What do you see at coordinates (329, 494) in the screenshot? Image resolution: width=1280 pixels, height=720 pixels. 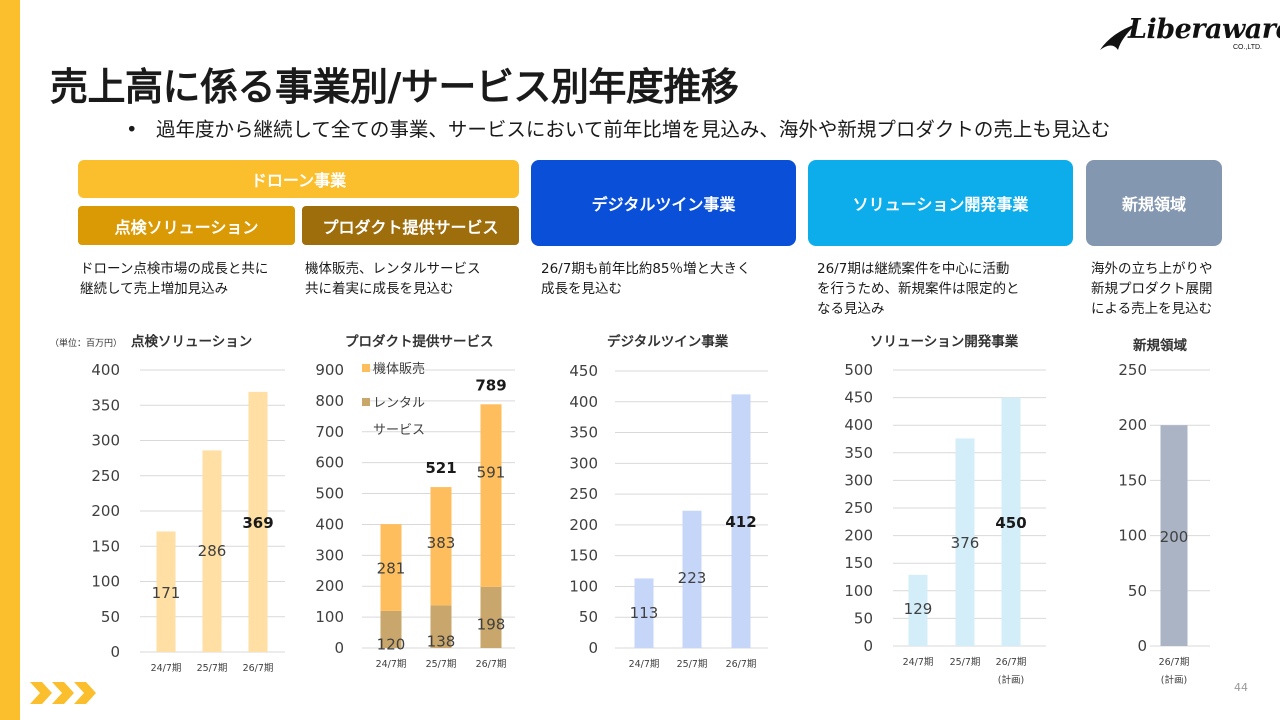 I see `y-tick-label: 500` at bounding box center [329, 494].